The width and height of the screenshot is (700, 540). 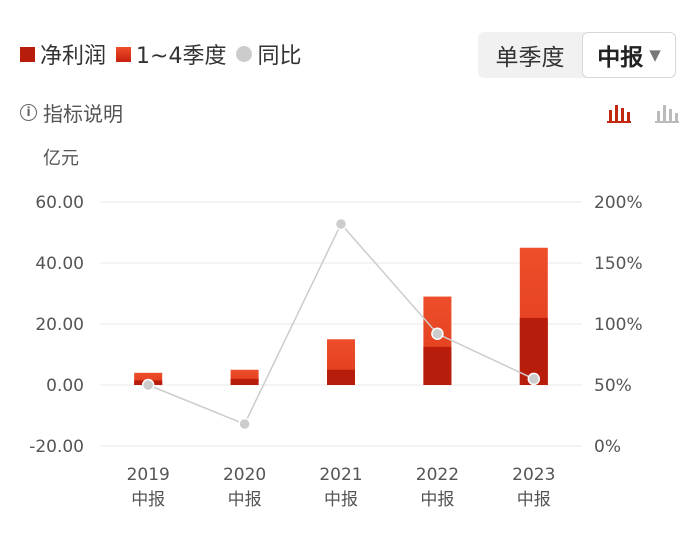 I want to click on right-tick-label: 100%, so click(x=618, y=325).